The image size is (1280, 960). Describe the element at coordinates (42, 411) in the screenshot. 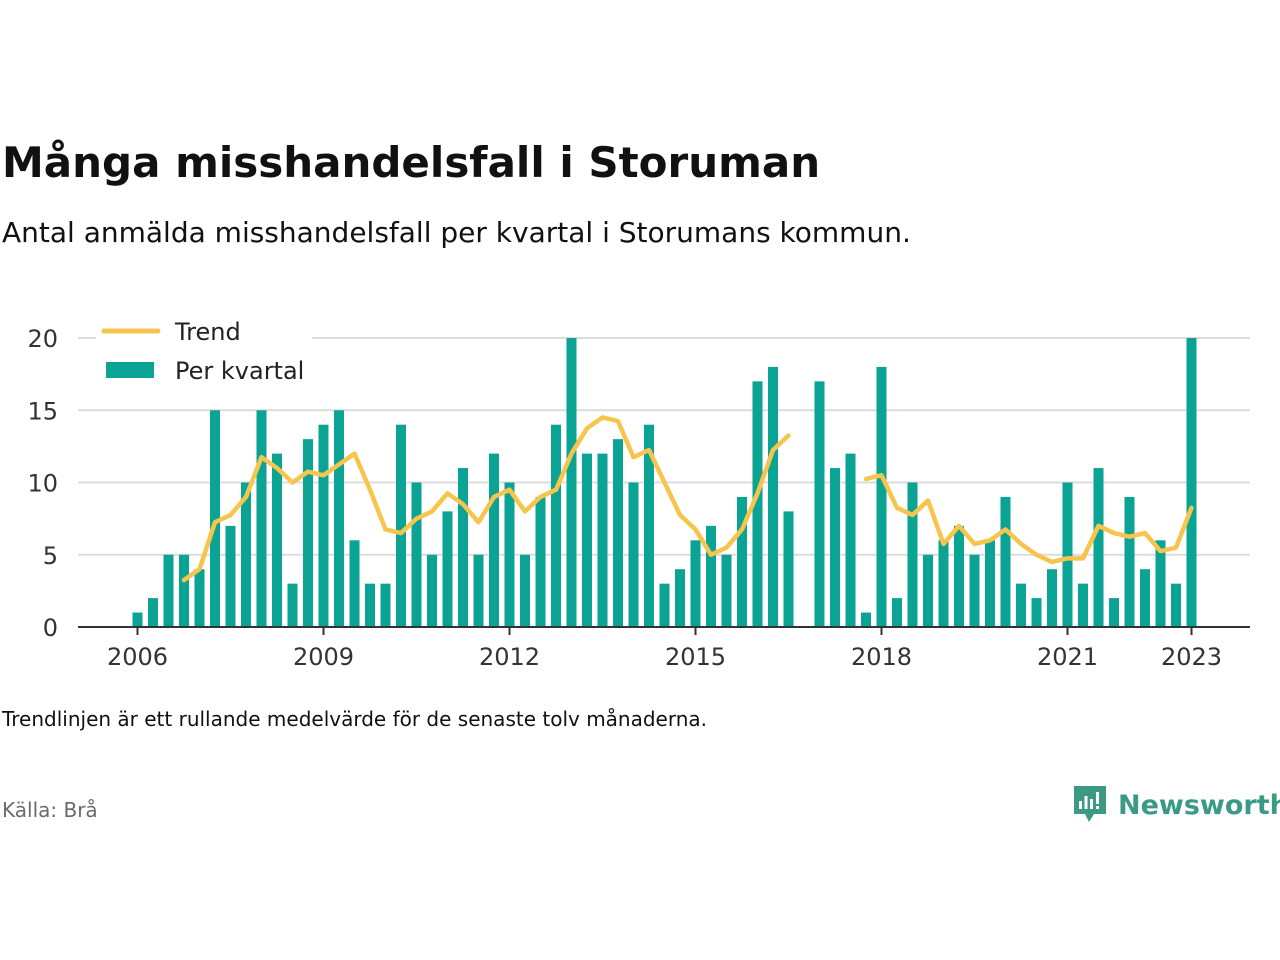

I see `y-tick-label: 15` at that location.